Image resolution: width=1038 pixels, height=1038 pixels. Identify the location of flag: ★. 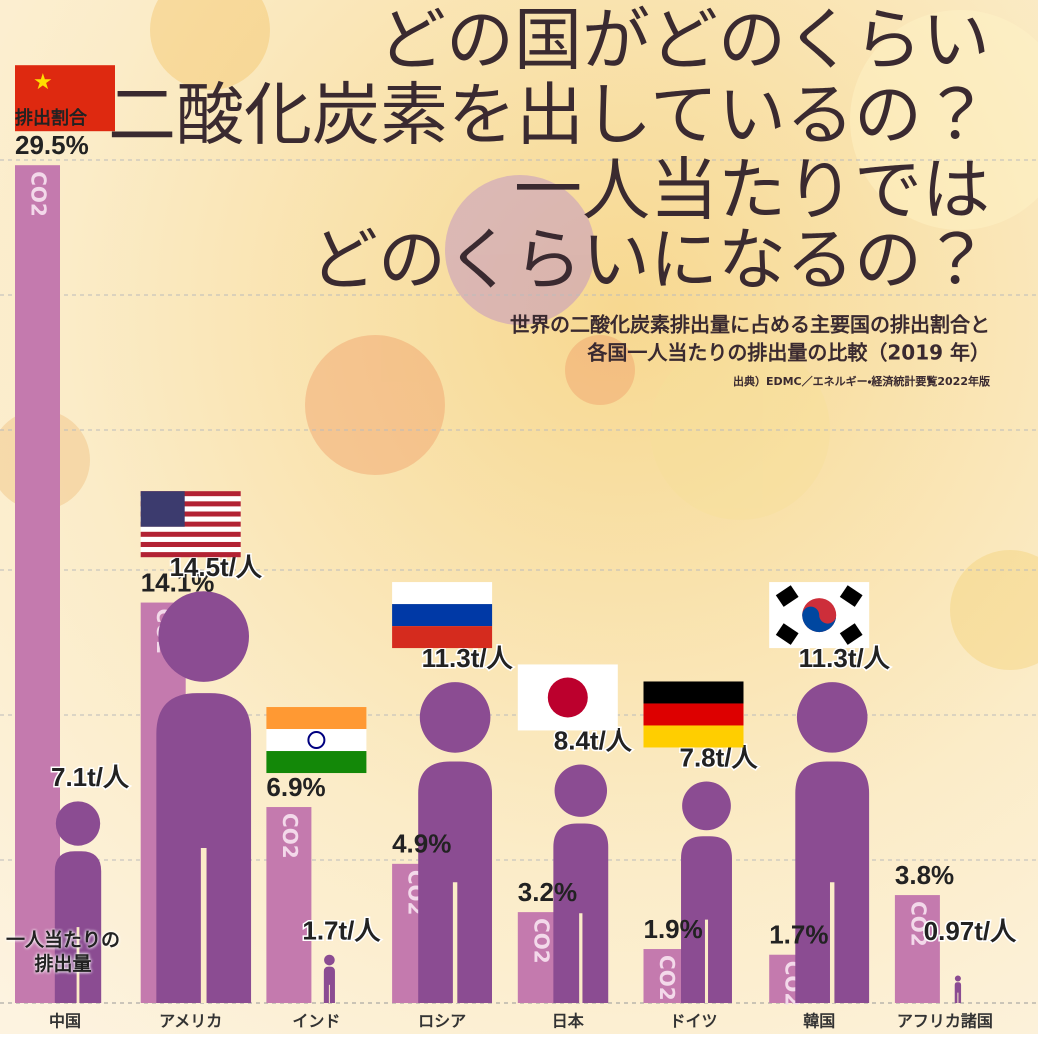
(65, 98).